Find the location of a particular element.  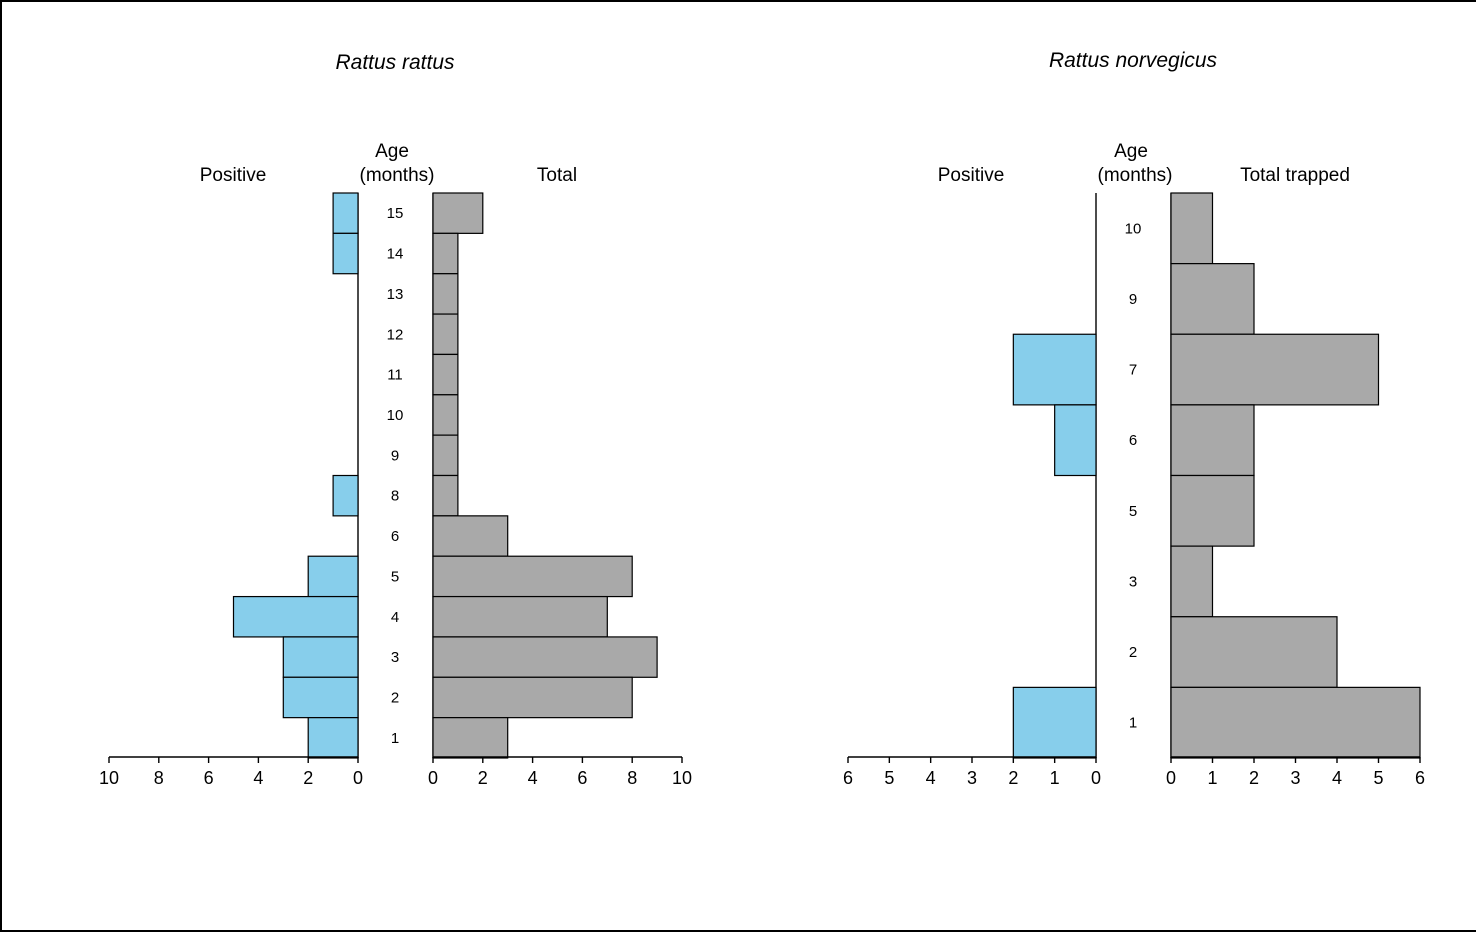

total-x-tick-label: 10 is located at coordinates (682, 778).